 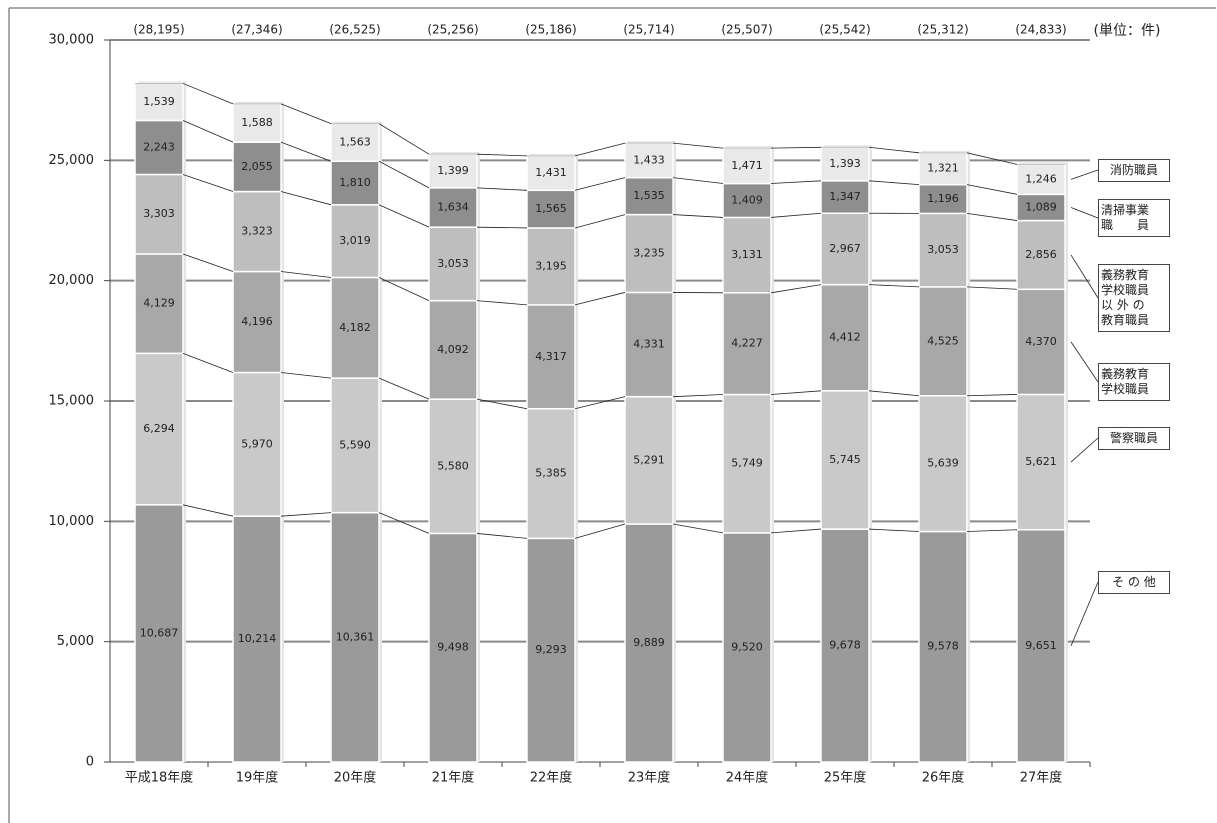 I want to click on value-label: 1,393, so click(x=845, y=163).